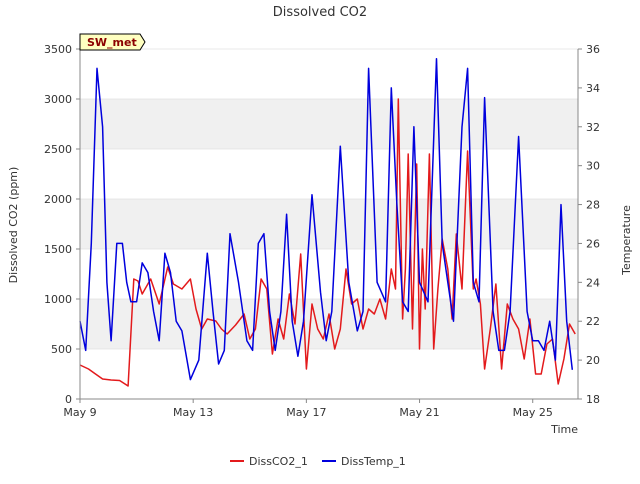 Image resolution: width=640 pixels, height=484 pixels. Describe the element at coordinates (593, 127) in the screenshot. I see `y-right-tick-label: 32` at that location.